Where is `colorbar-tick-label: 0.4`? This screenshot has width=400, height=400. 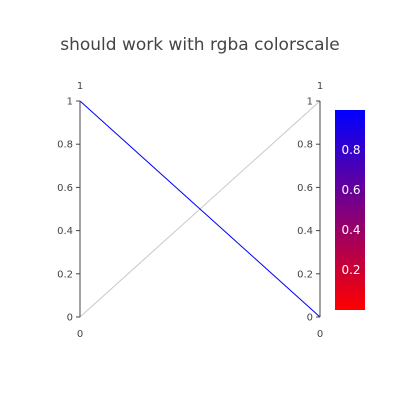 colorbar-tick-label: 0.4 is located at coordinates (350, 230).